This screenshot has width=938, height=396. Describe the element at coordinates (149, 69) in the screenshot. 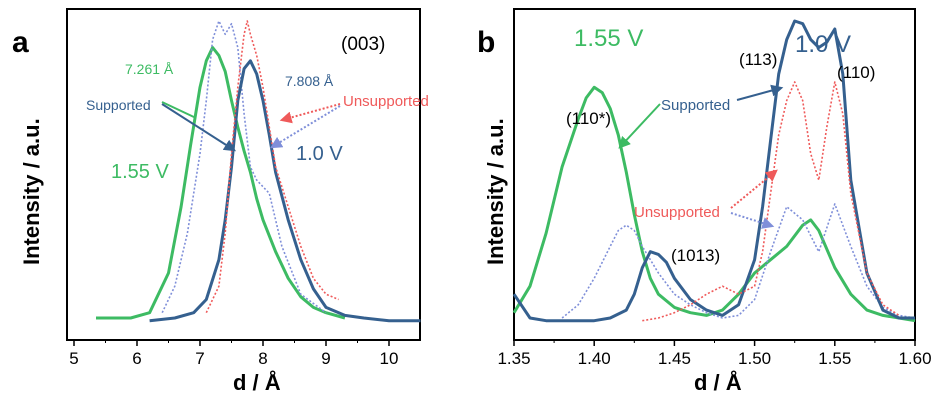

I see `panel-a-green-peak-value: 7.261 Å` at that location.